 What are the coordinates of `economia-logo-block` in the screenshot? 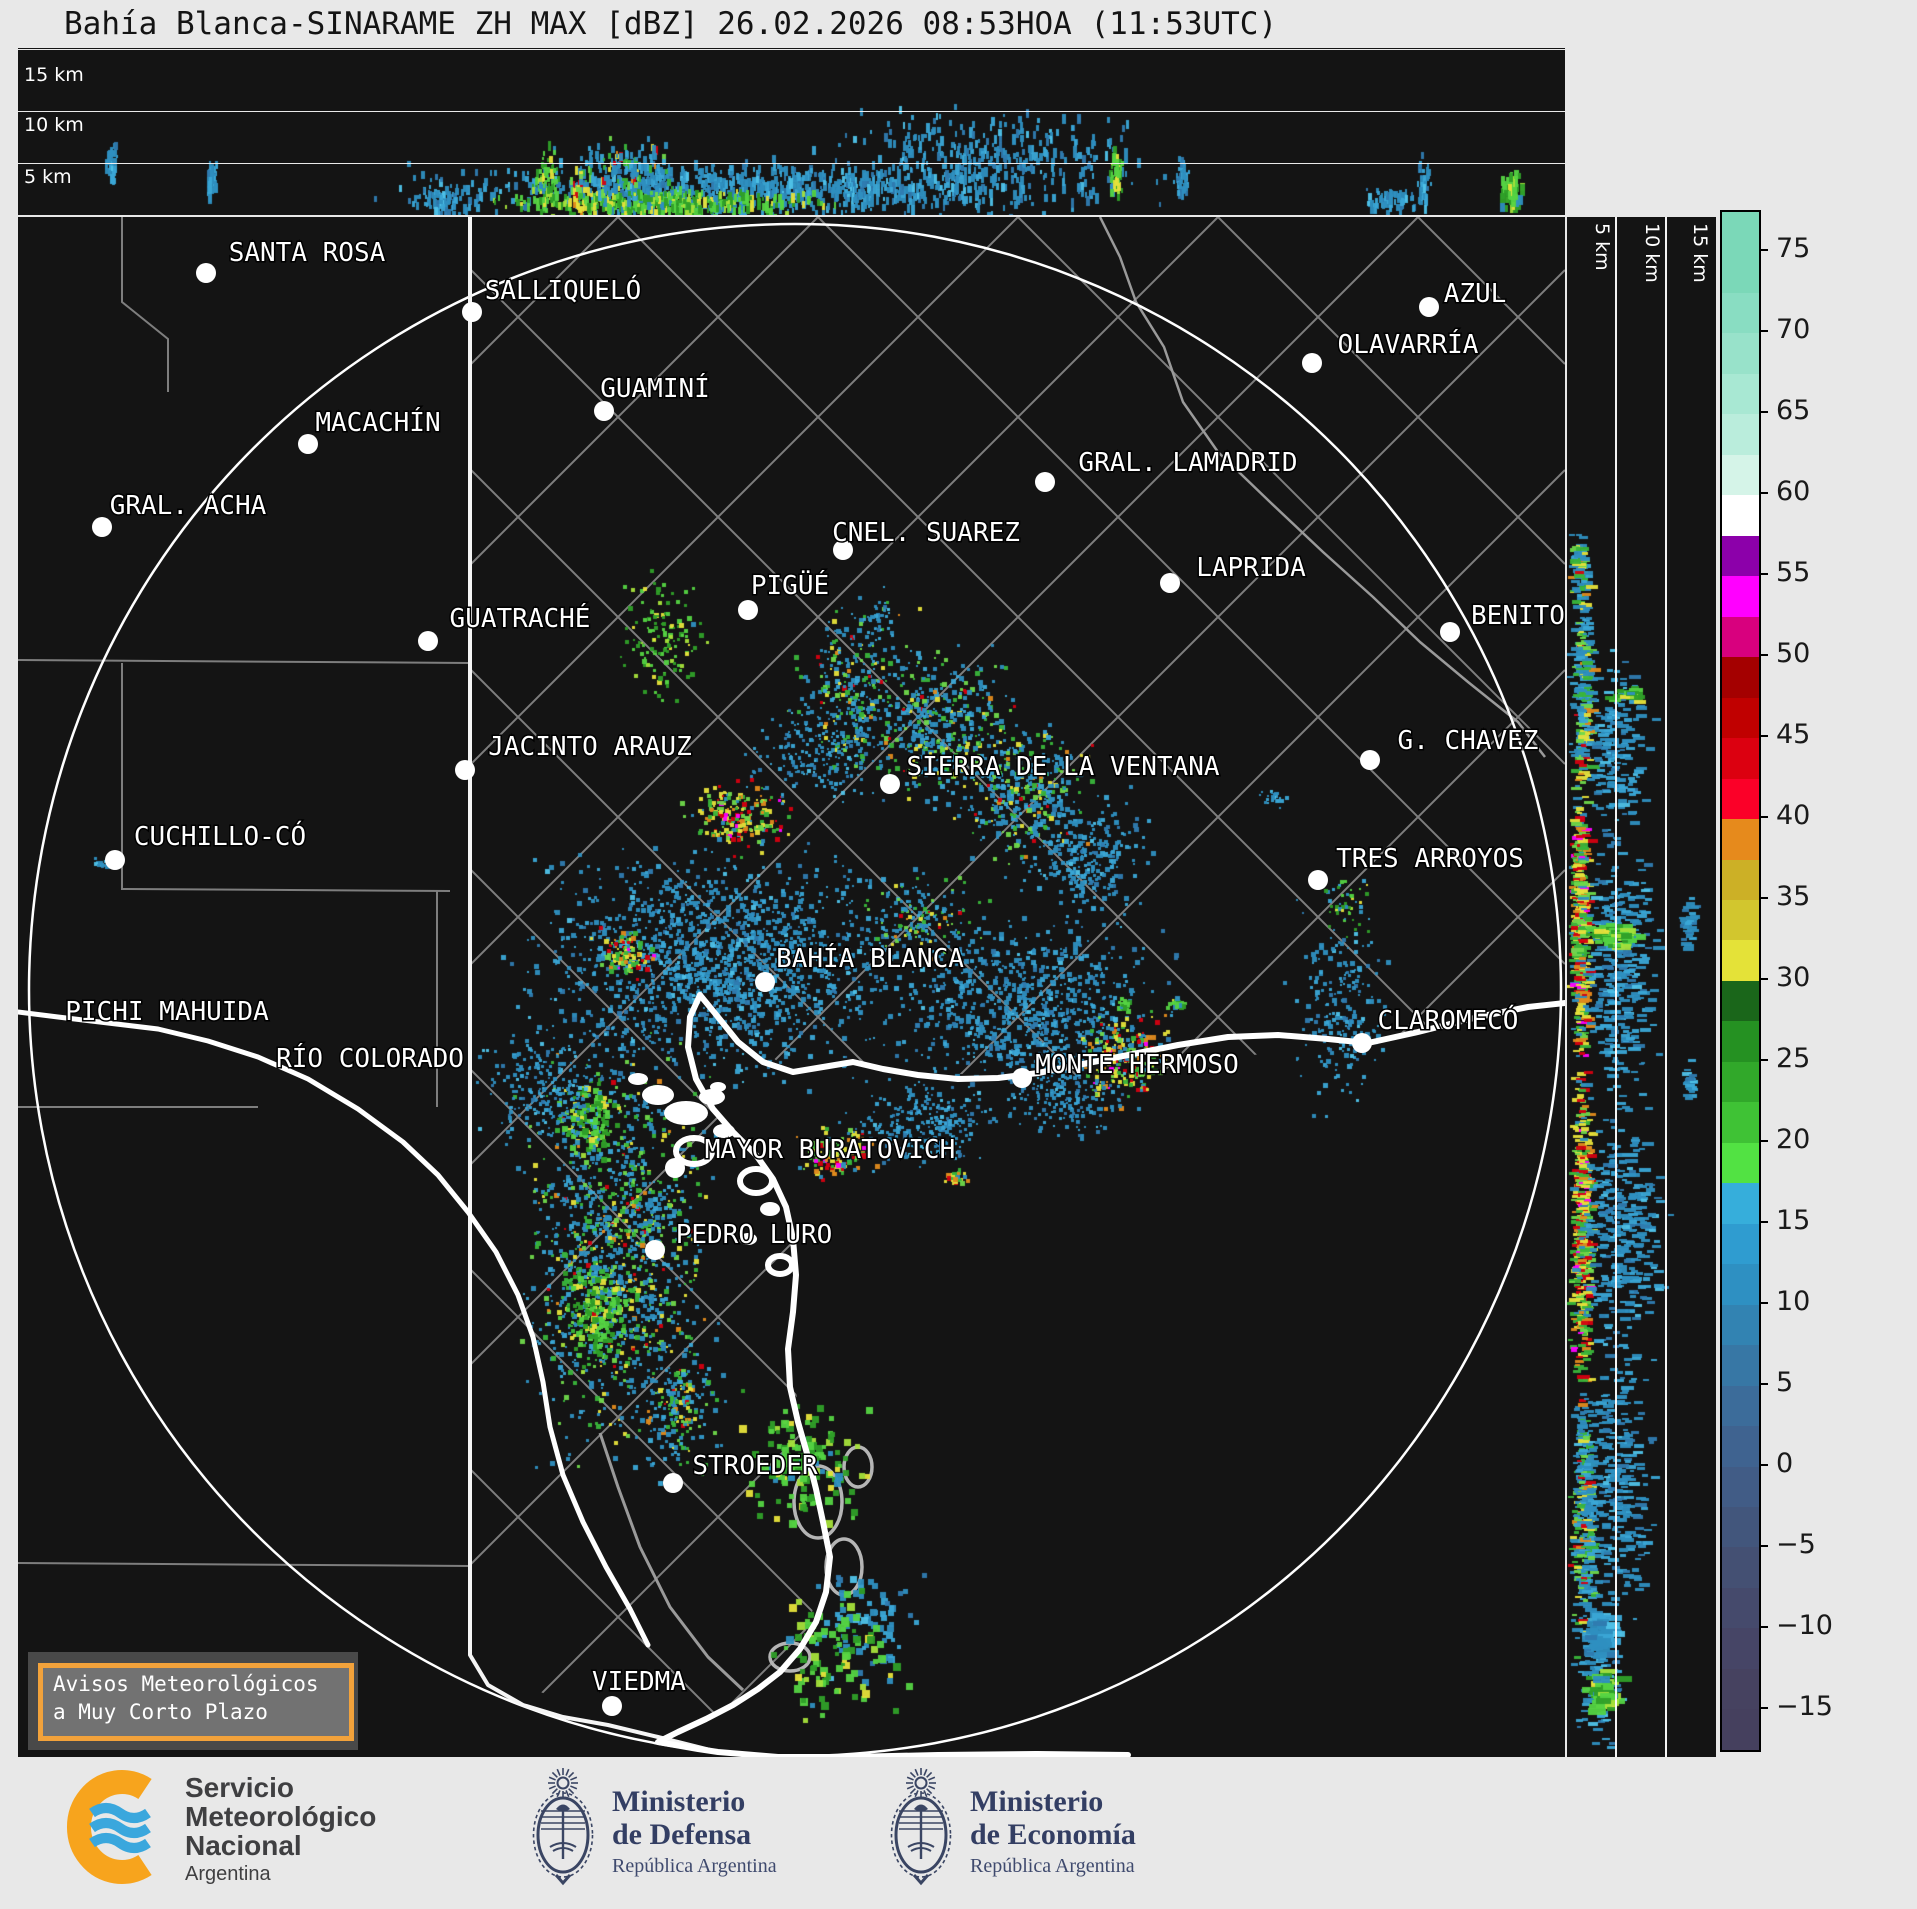 It's located at (921, 1832).